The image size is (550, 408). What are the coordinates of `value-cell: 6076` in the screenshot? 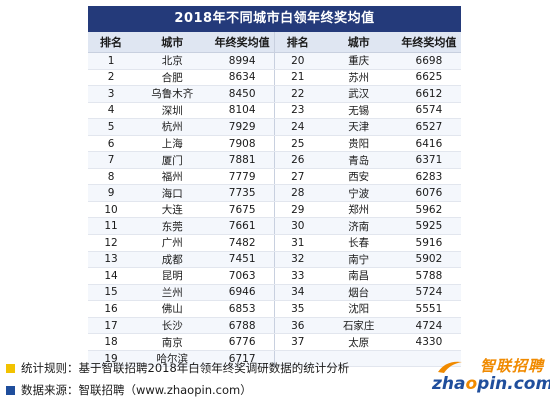 It's located at (428, 193).